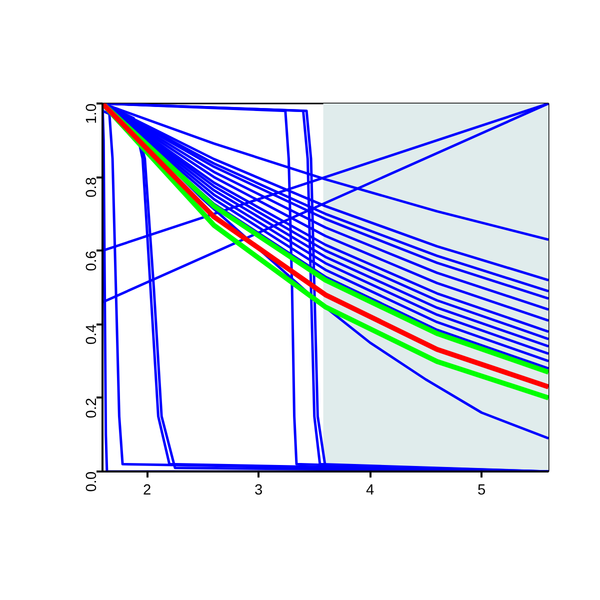 The height and width of the screenshot is (600, 600). Describe the element at coordinates (92, 482) in the screenshot. I see `y-tick-label: 0.0` at that location.